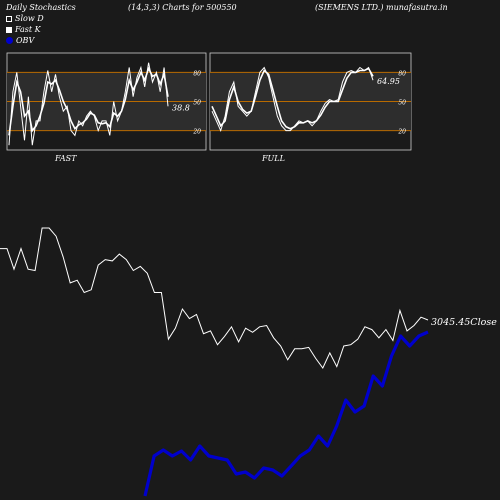 Image resolution: width=500 pixels, height=500 pixels. Describe the element at coordinates (9, 40) in the screenshot. I see `obv-swatch` at that location.